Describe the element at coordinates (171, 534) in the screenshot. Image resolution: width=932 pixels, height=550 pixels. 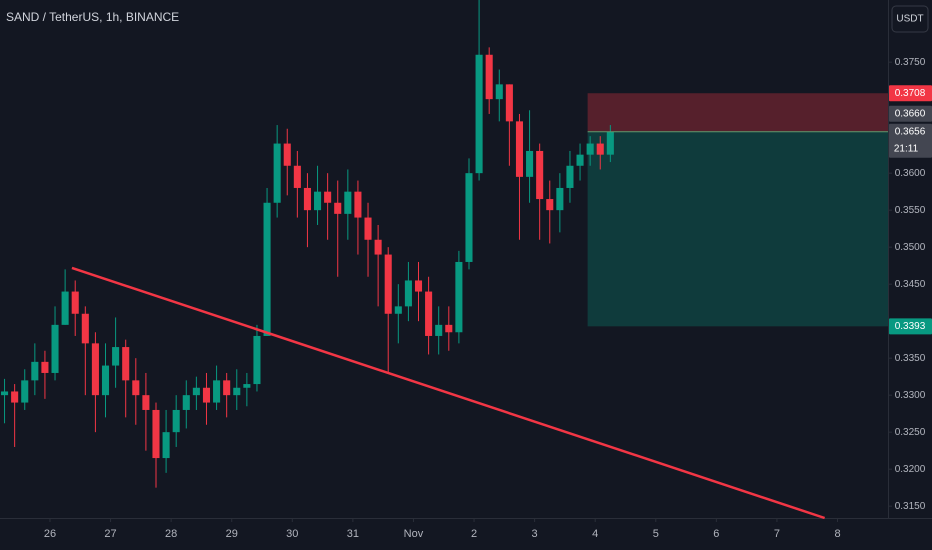
I see `x-tick-label: 28` at that location.